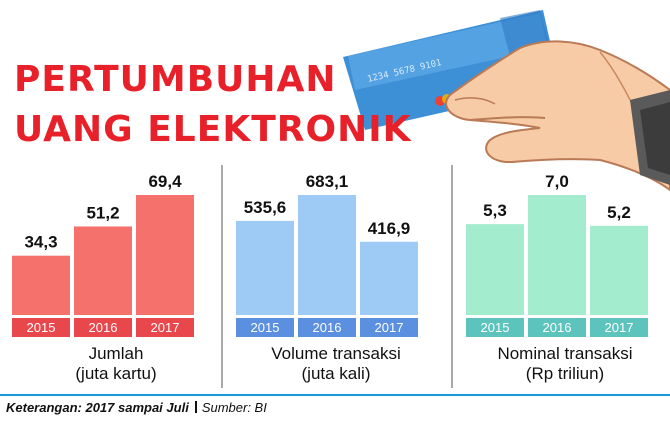  What do you see at coordinates (557, 181) in the screenshot?
I see `data-label: 7,0` at bounding box center [557, 181].